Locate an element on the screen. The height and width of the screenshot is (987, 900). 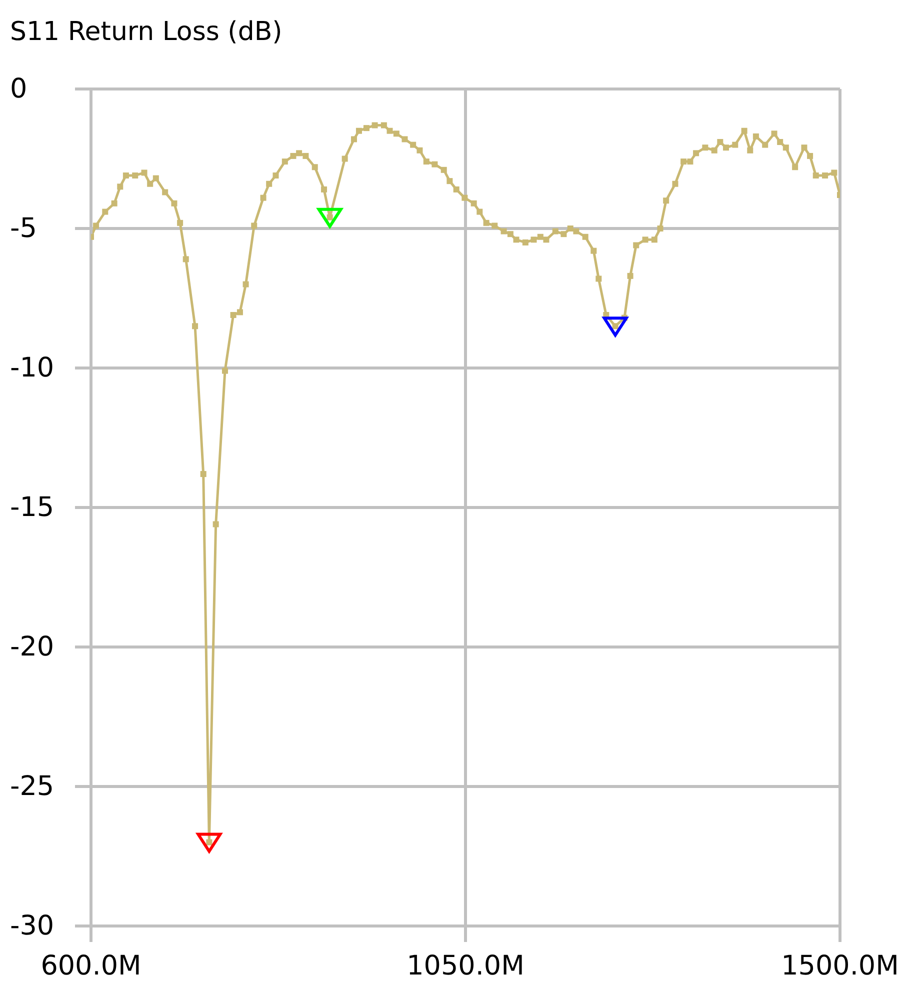
chart-title: S11 Return Loss (dB) is located at coordinates (146, 32).